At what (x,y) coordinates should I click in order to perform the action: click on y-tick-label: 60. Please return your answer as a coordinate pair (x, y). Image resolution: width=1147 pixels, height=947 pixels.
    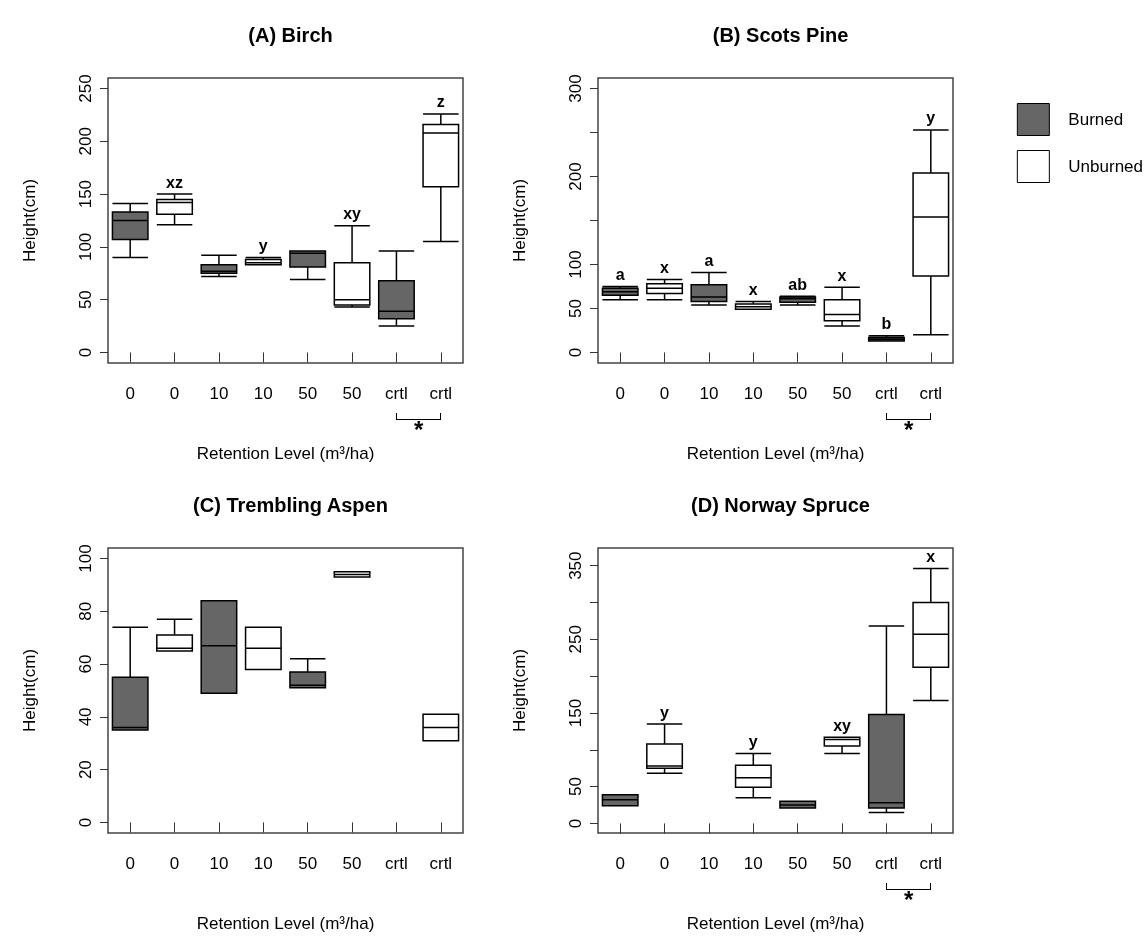
    Looking at the image, I should click on (85, 664).